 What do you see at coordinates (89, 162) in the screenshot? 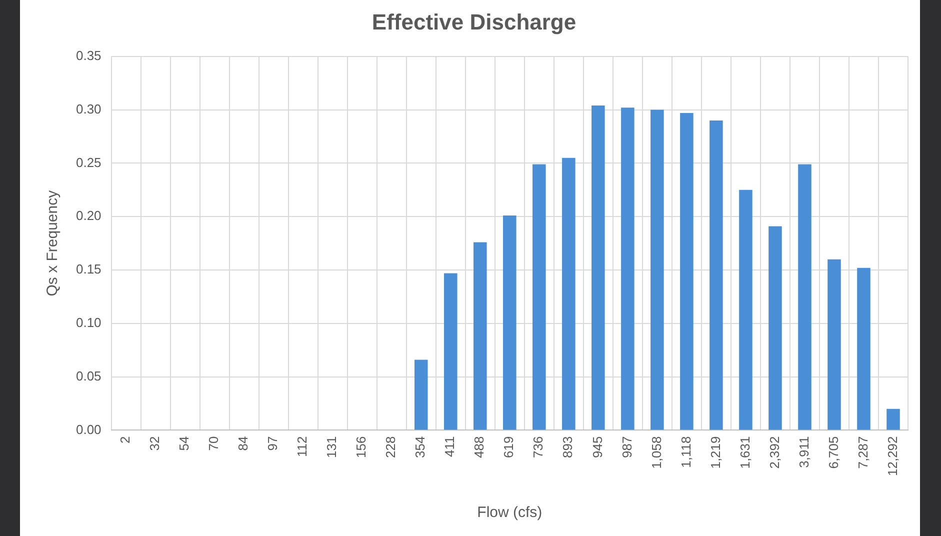
I see `y-tick-label: 0.25` at bounding box center [89, 162].